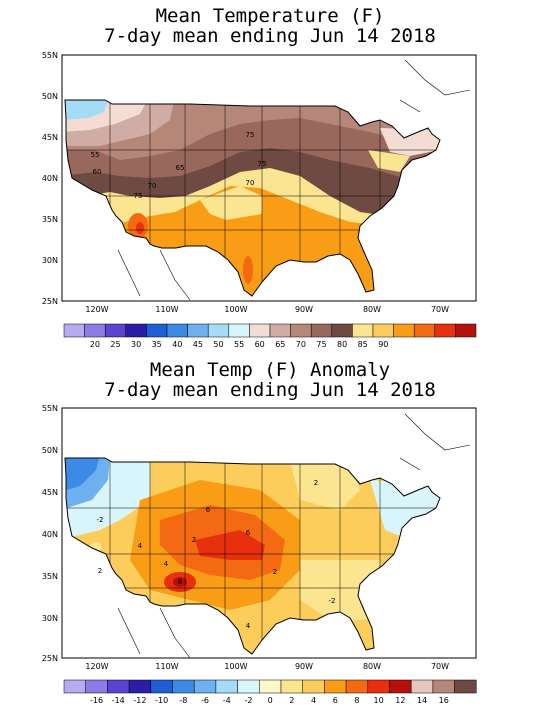 The height and width of the screenshot is (709, 540). I want to click on legend-label: 60, so click(260, 344).